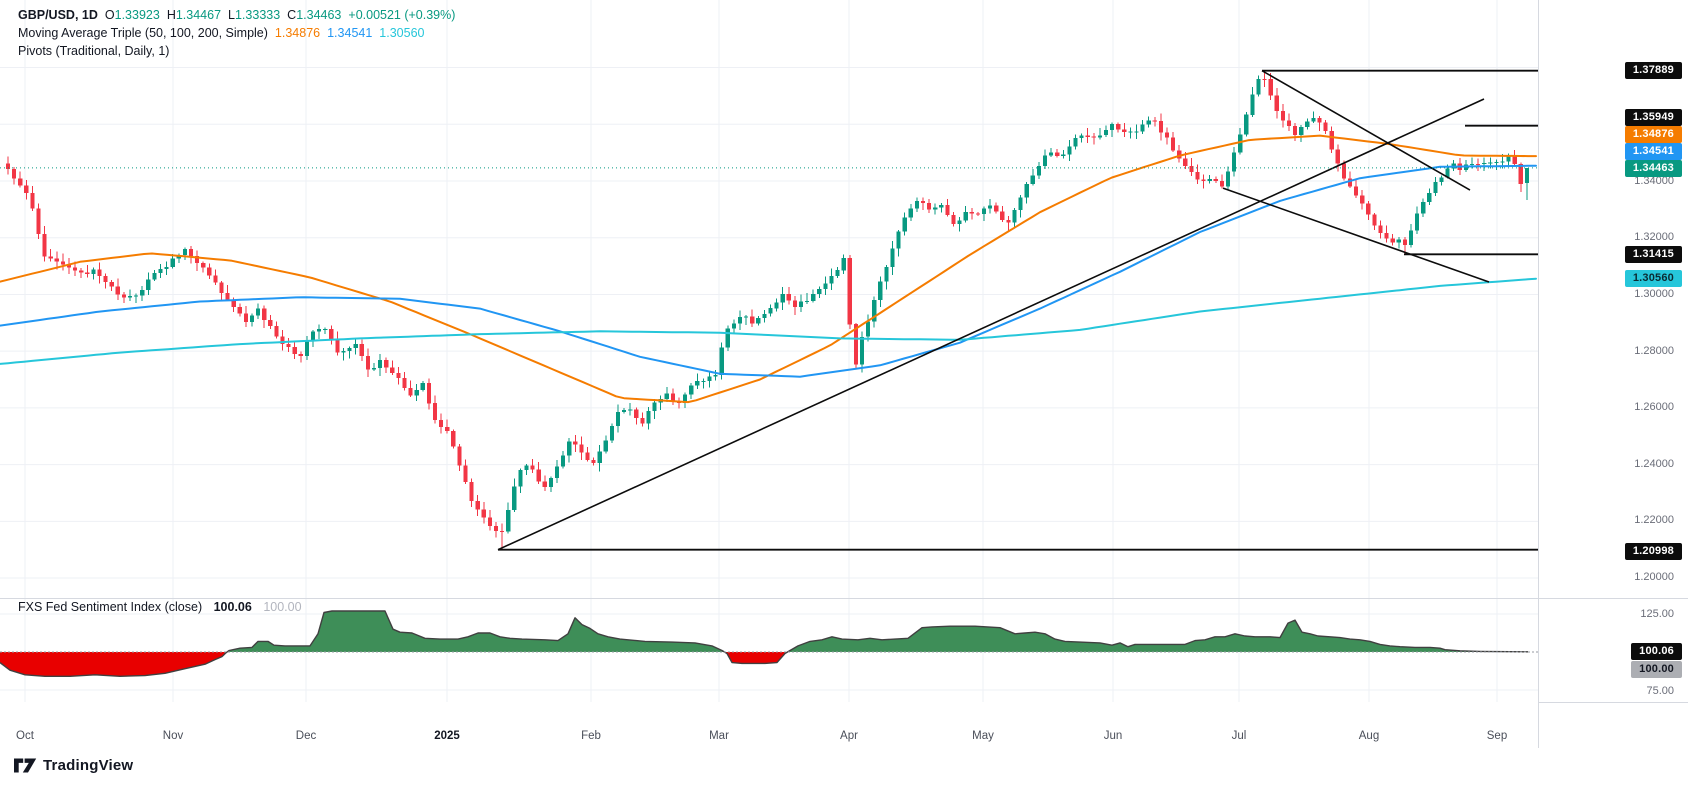 The width and height of the screenshot is (1688, 787). I want to click on time-axis-label: Nov, so click(173, 736).